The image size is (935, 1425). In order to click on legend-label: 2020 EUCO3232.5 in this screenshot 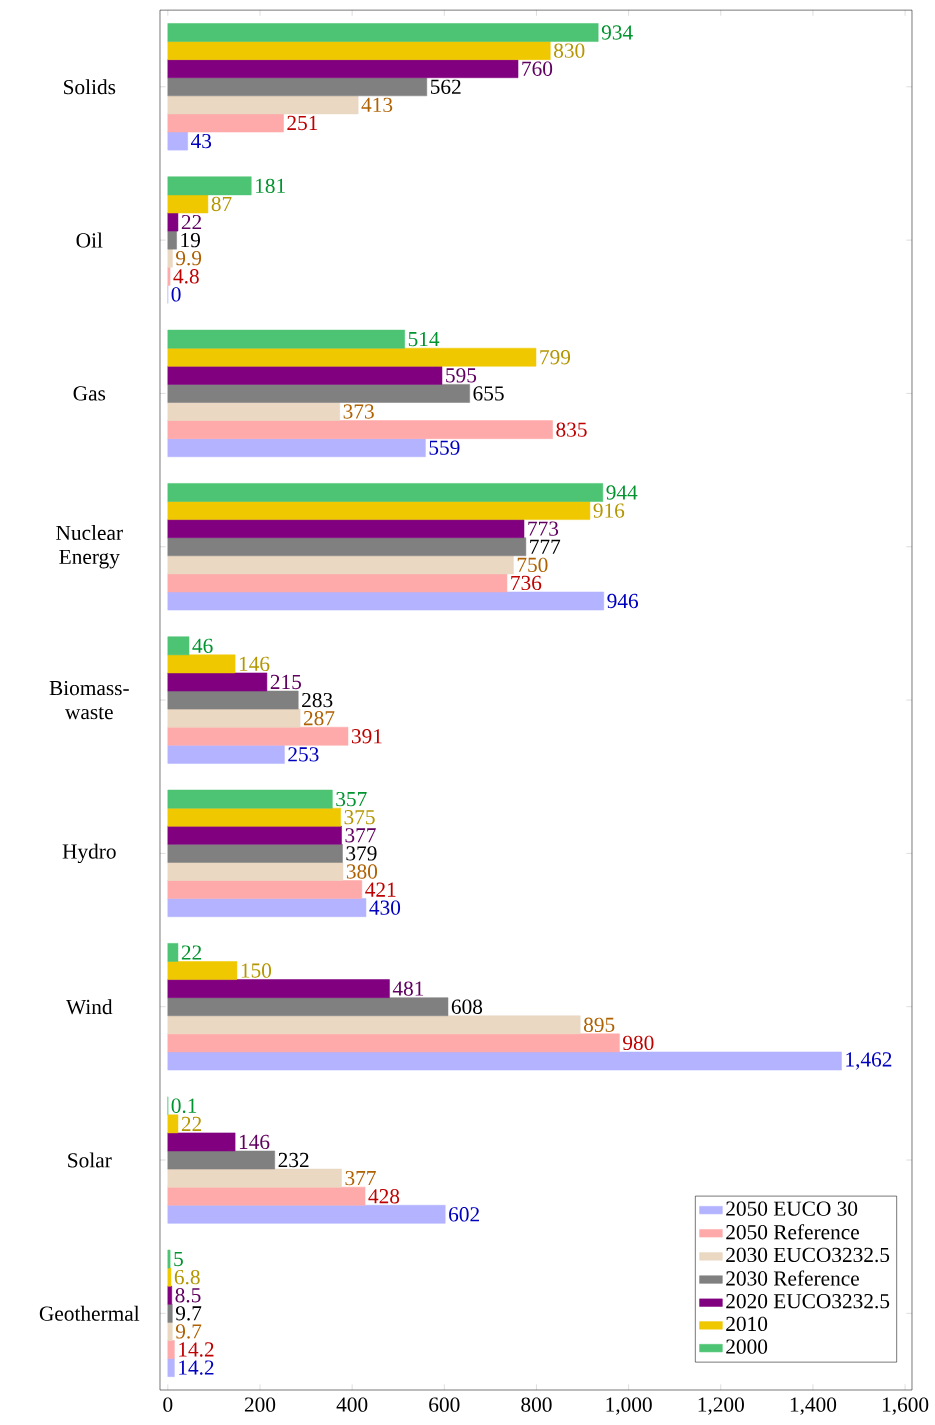, I will do `click(808, 1301)`.